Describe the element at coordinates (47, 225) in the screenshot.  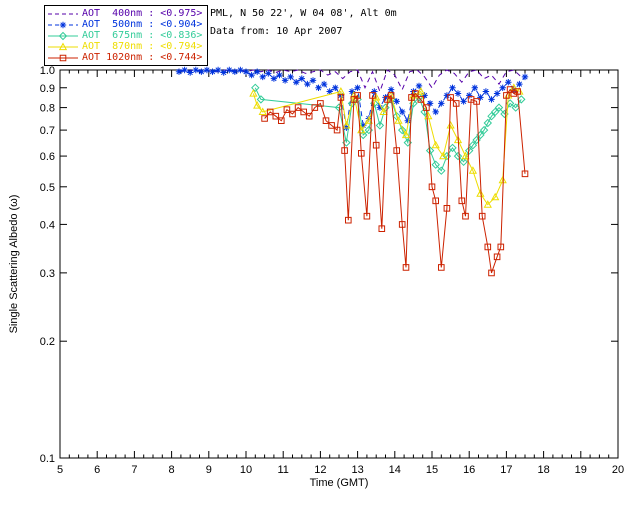
I see `svg-text: 0.4` at that location.